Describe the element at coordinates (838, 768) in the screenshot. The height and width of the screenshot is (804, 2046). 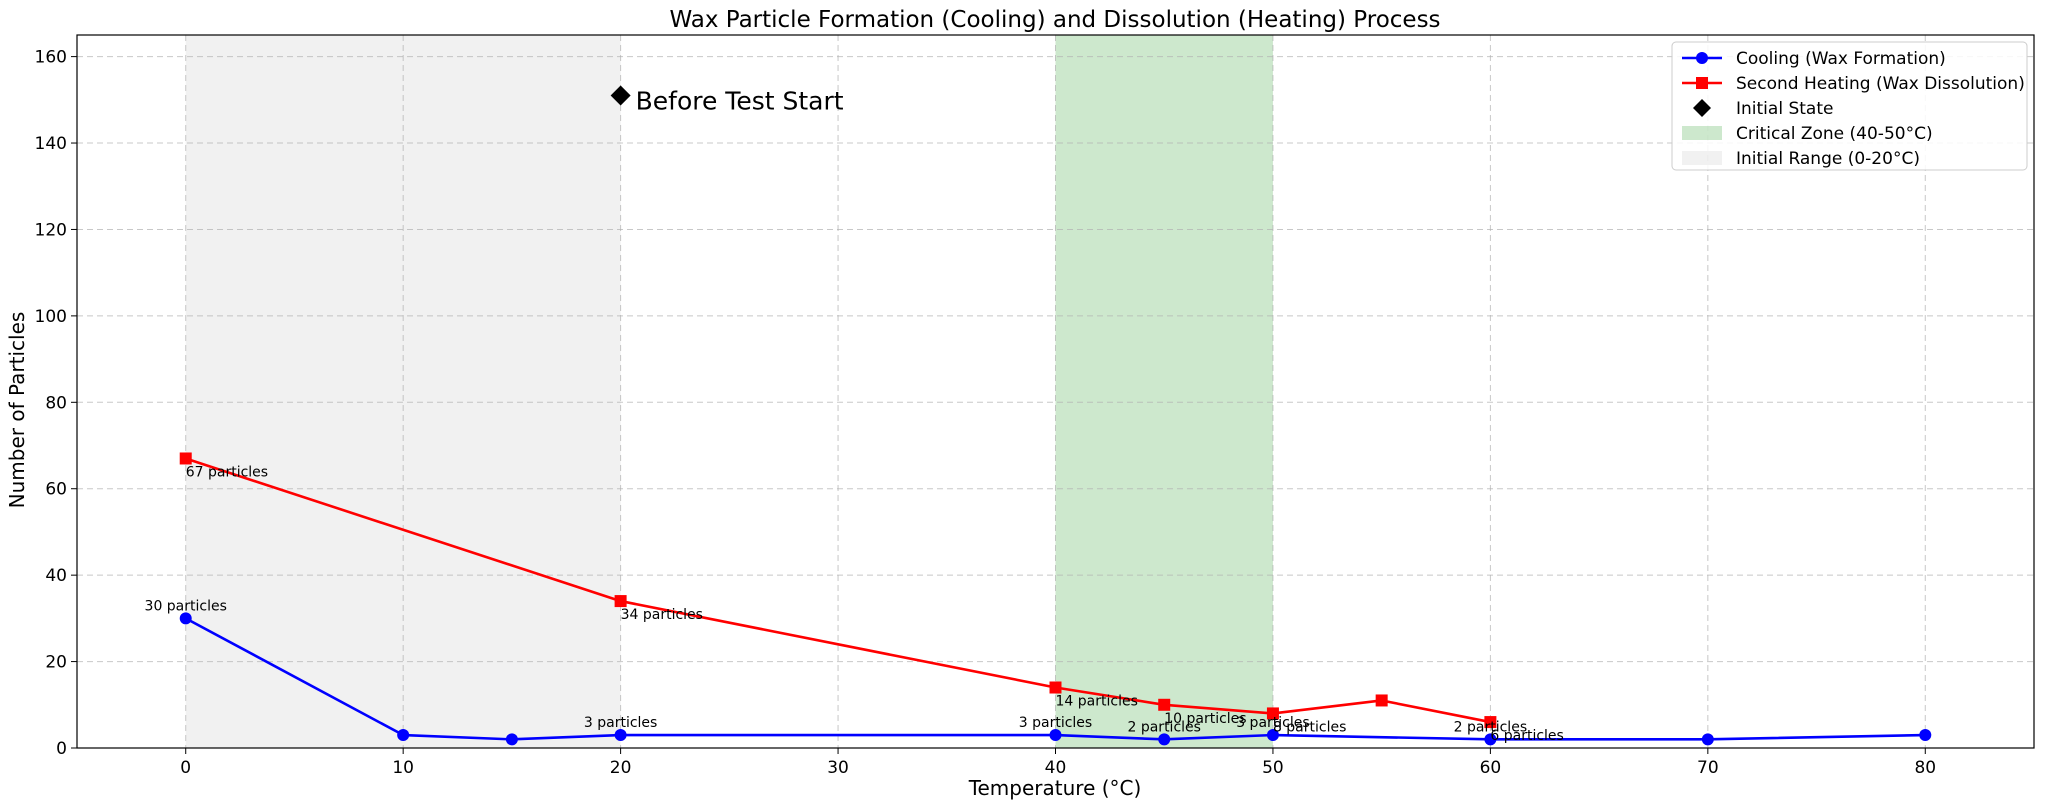
I see `x-tick-label: 30` at that location.